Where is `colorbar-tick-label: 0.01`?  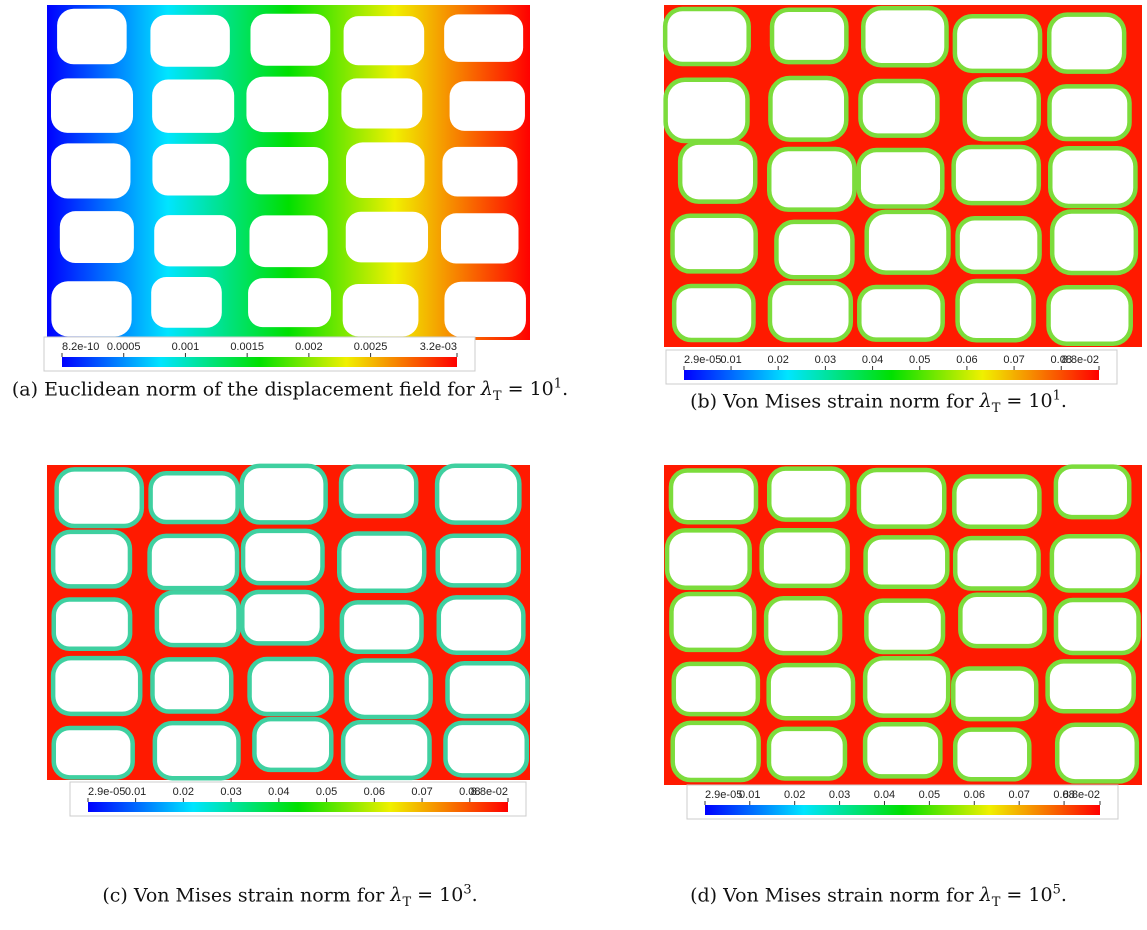 colorbar-tick-label: 0.01 is located at coordinates (749, 795).